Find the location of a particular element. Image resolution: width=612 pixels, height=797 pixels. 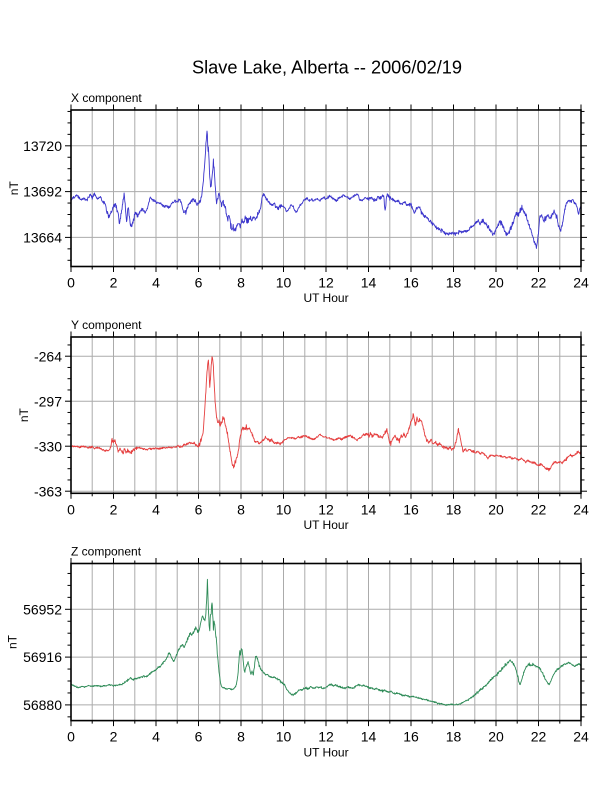

svg-text: 13720 is located at coordinates (42, 146).